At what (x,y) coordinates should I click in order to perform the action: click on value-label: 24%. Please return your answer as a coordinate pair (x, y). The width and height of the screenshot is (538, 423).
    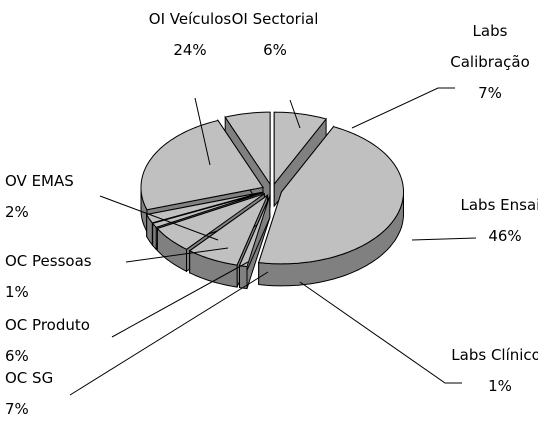
    Looking at the image, I should click on (190, 50).